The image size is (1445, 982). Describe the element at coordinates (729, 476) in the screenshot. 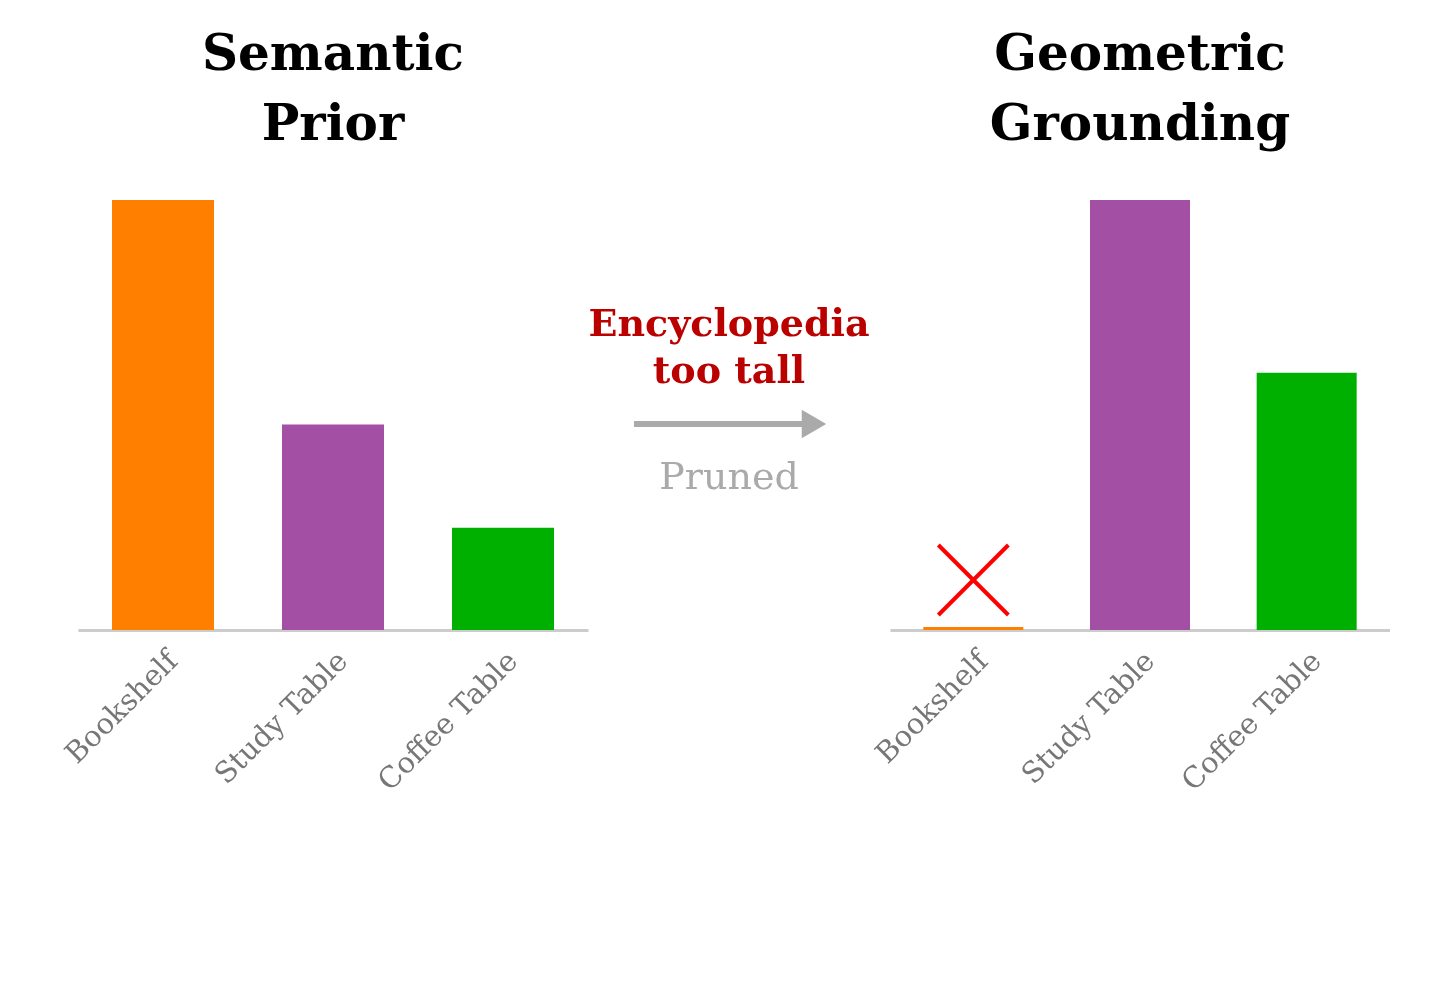

I see `text: Pruned` at that location.